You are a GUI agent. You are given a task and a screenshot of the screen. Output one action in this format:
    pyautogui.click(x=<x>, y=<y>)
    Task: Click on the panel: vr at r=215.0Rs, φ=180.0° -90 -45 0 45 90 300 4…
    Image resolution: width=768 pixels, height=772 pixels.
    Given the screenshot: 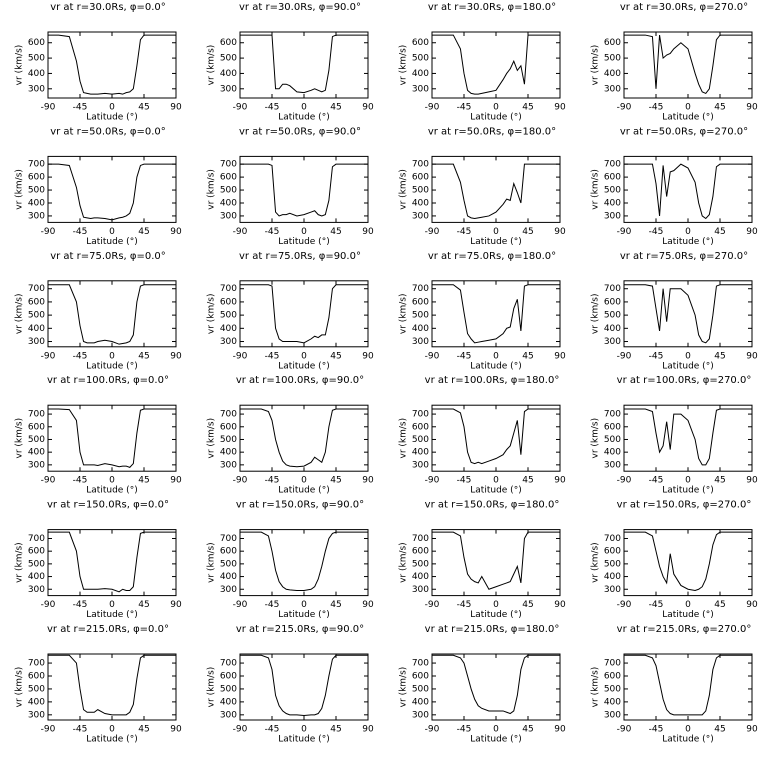 What is the action you would take?
    pyautogui.click(x=482, y=684)
    